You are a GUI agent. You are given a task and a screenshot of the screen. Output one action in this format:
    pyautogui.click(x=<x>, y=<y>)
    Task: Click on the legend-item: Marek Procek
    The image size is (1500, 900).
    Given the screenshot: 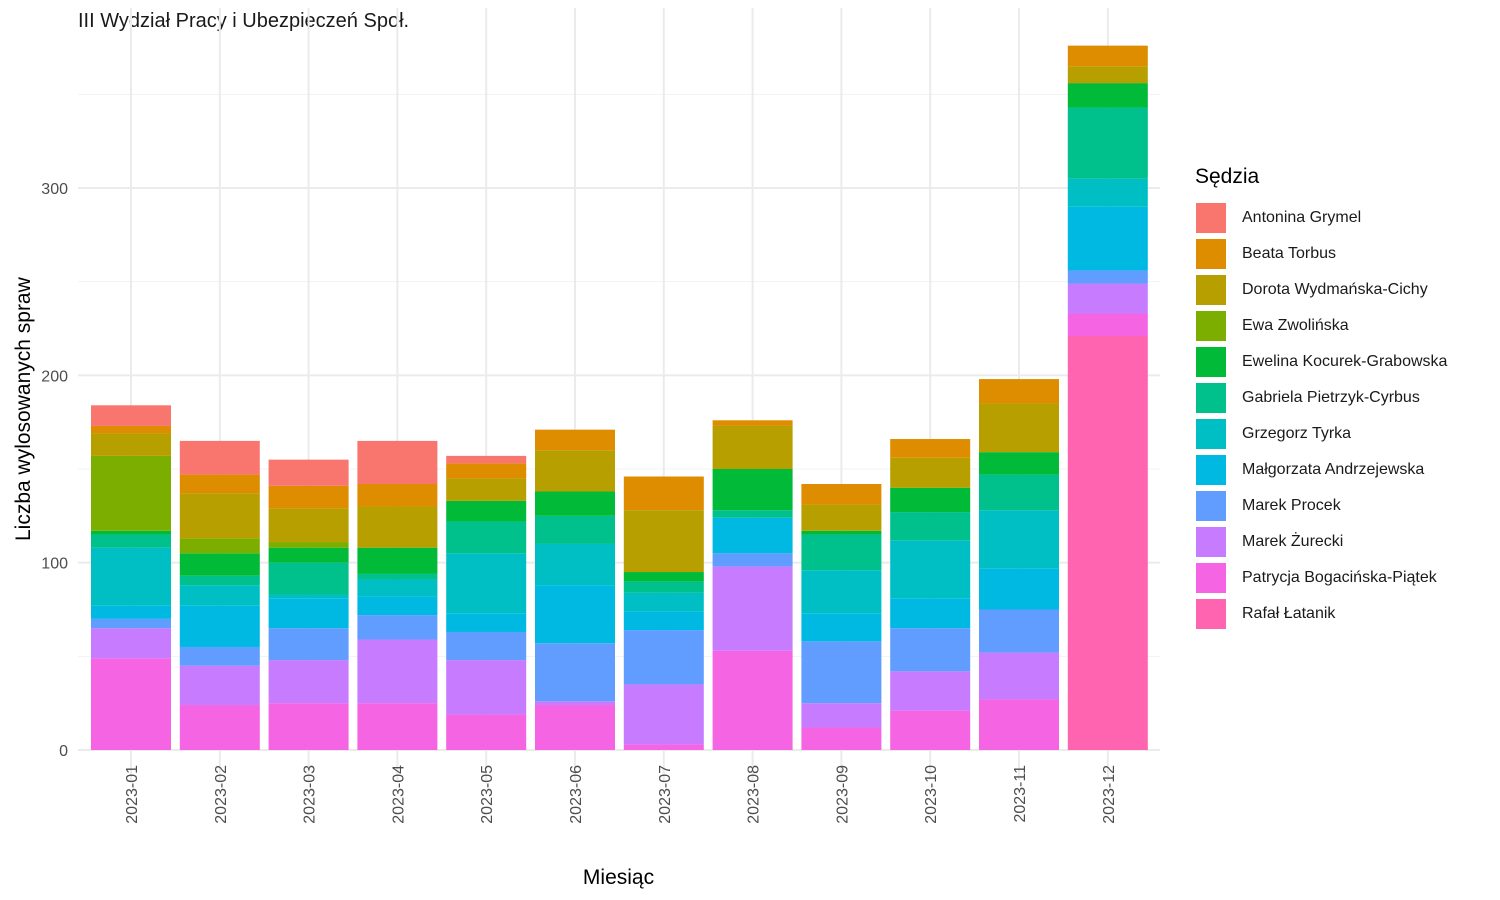 What is the action you would take?
    pyautogui.click(x=1321, y=506)
    